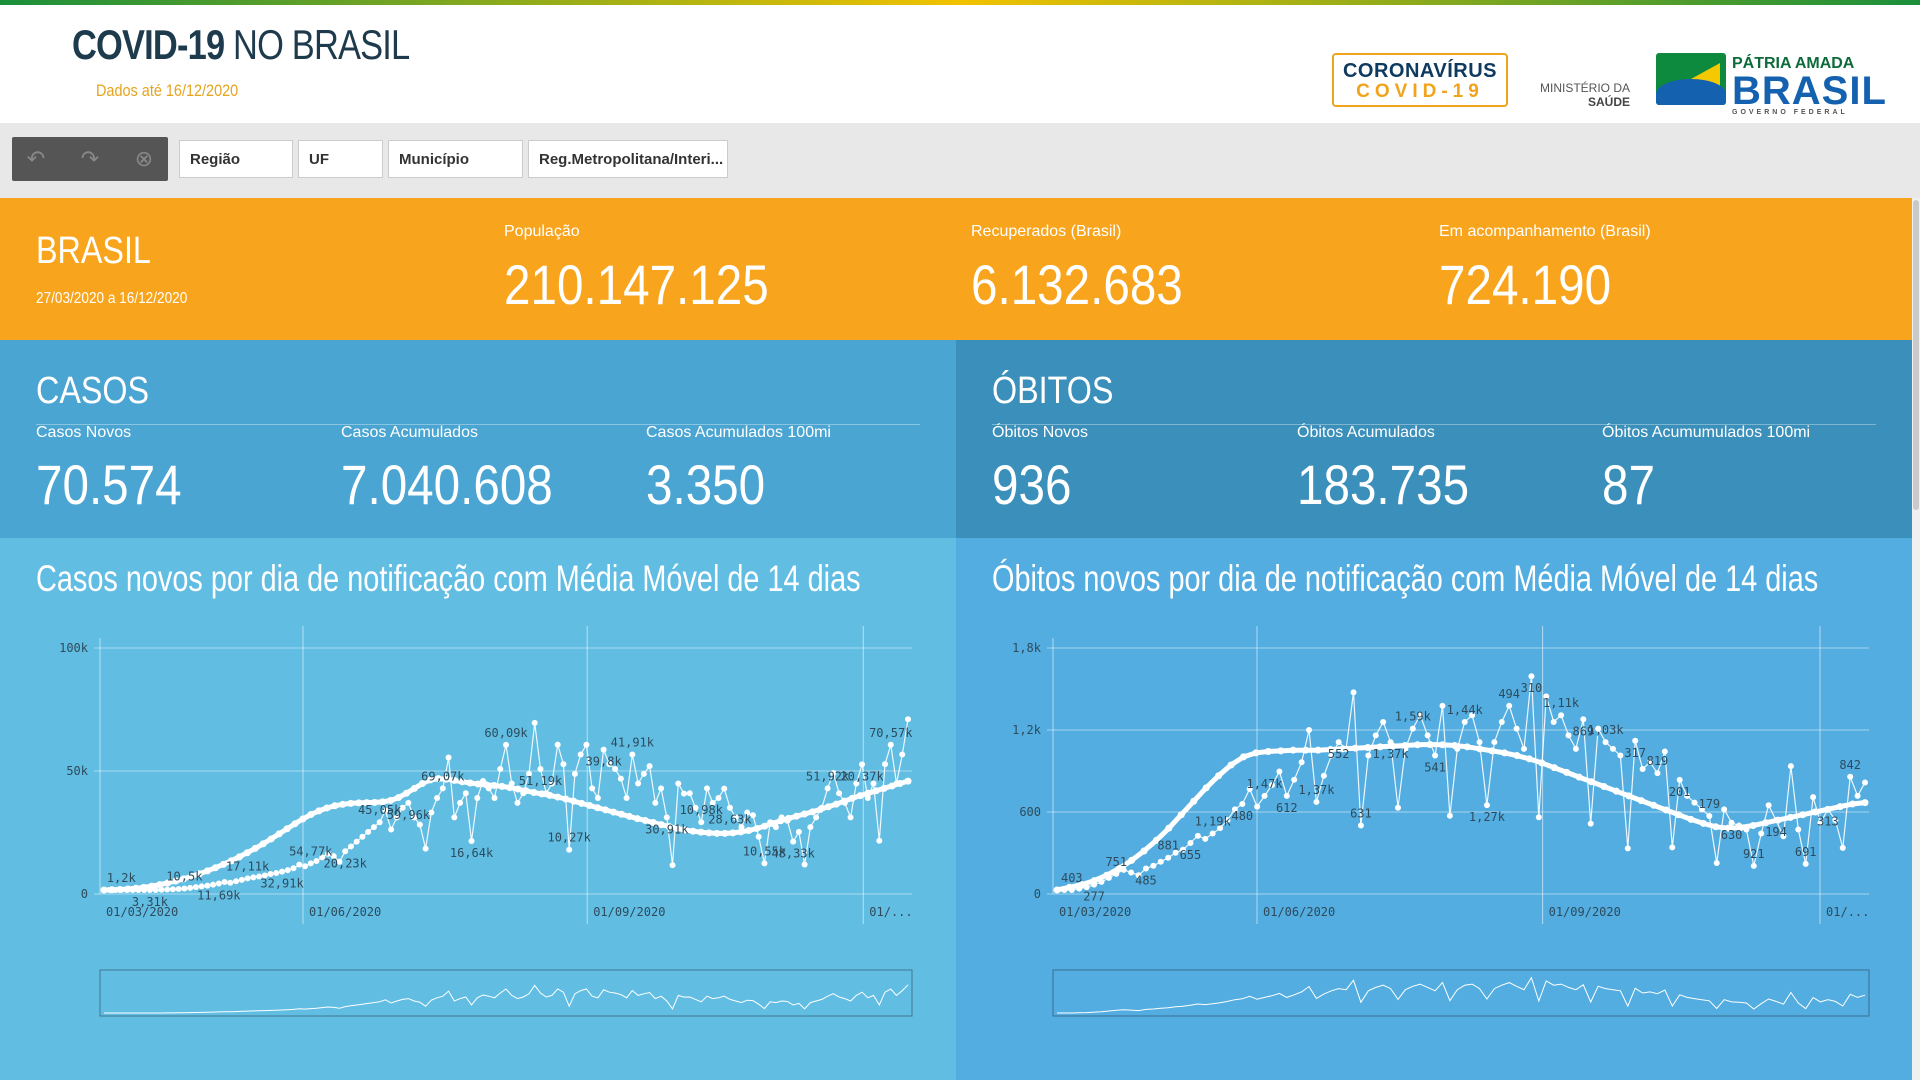 The image size is (1920, 1080). What do you see at coordinates (340, 159) in the screenshot?
I see `filter-uf: UF` at bounding box center [340, 159].